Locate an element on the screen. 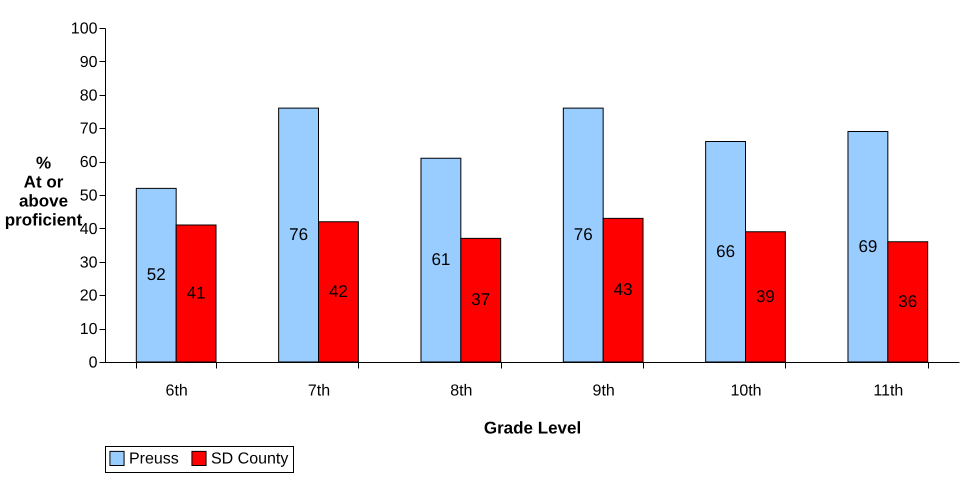 This screenshot has width=969, height=481. data-label: 52 is located at coordinates (156, 274).